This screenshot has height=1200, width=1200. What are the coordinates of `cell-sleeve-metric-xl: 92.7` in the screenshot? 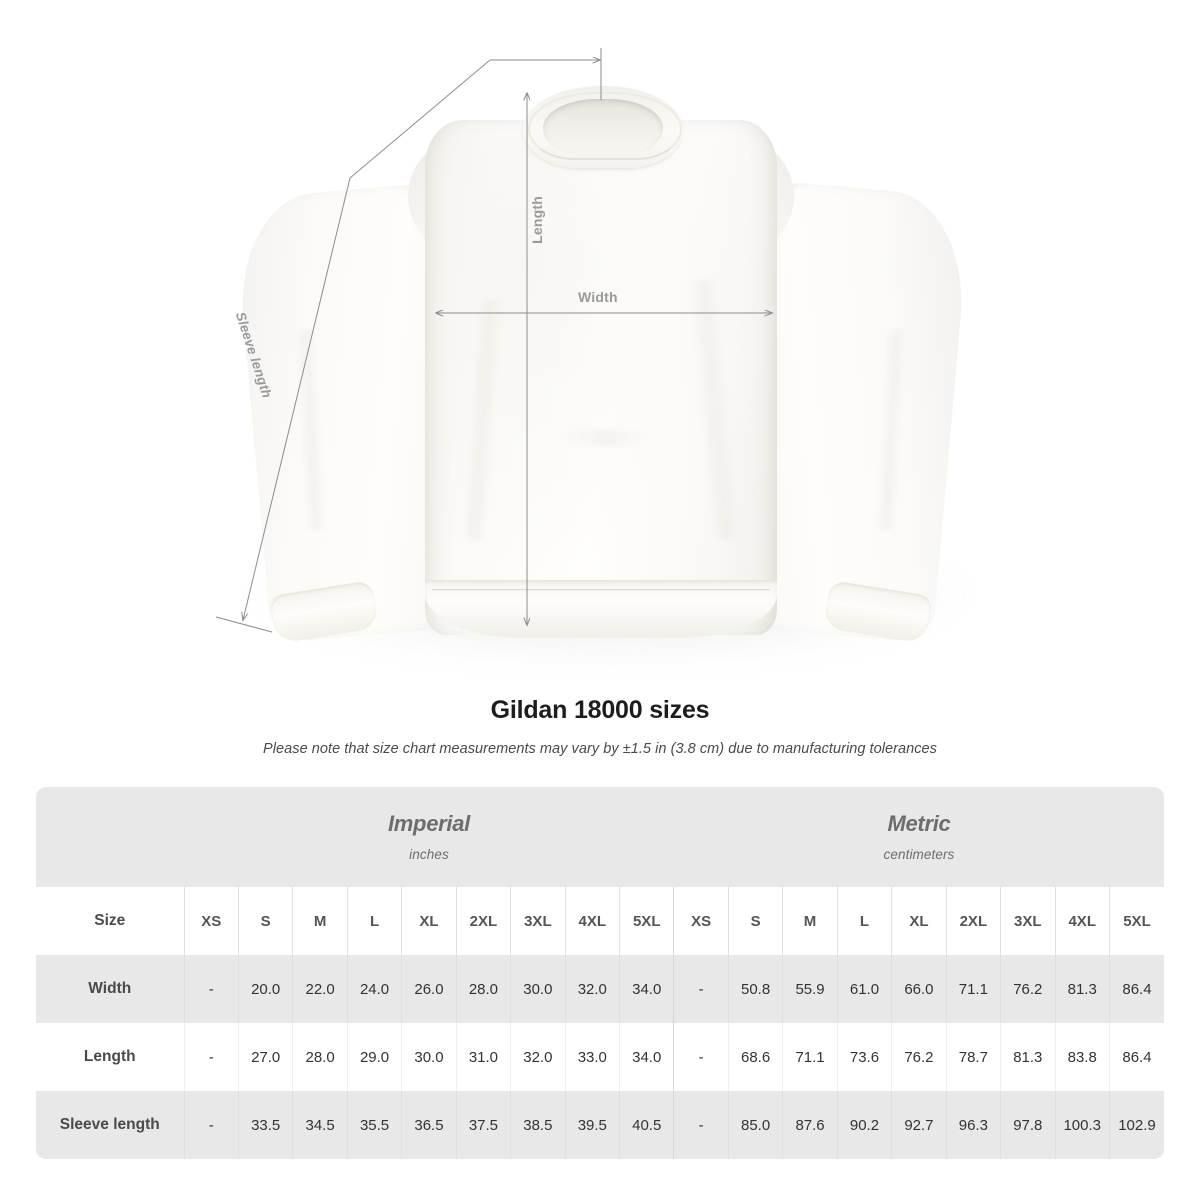 It's located at (919, 1125).